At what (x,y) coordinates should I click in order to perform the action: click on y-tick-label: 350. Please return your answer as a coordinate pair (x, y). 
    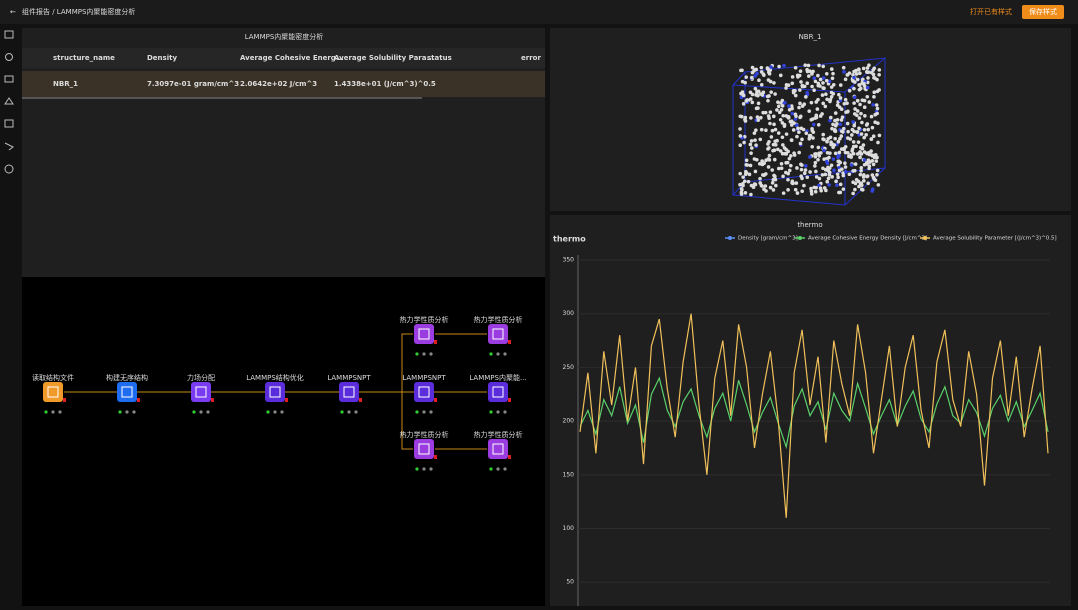
    Looking at the image, I should click on (569, 260).